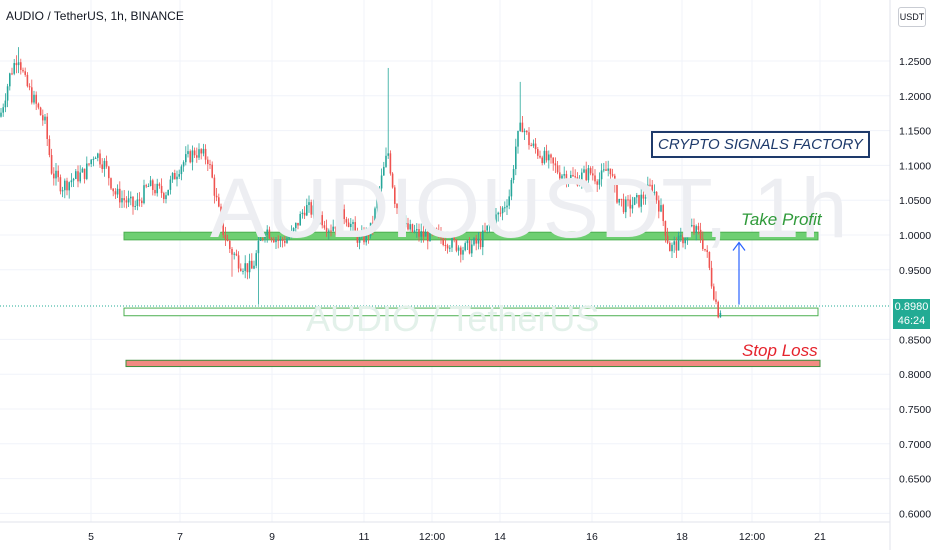 The width and height of the screenshot is (932, 550). What do you see at coordinates (915, 62) in the screenshot?
I see `price-tick-label: 1.2500` at bounding box center [915, 62].